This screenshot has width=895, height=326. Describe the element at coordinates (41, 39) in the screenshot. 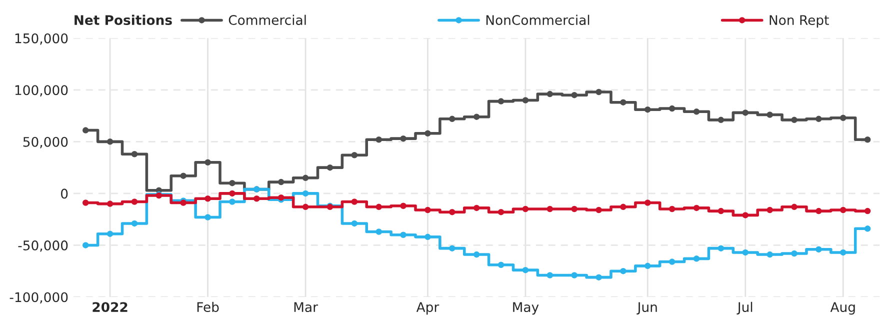

I see `y-tick-label: 150,000` at that location.